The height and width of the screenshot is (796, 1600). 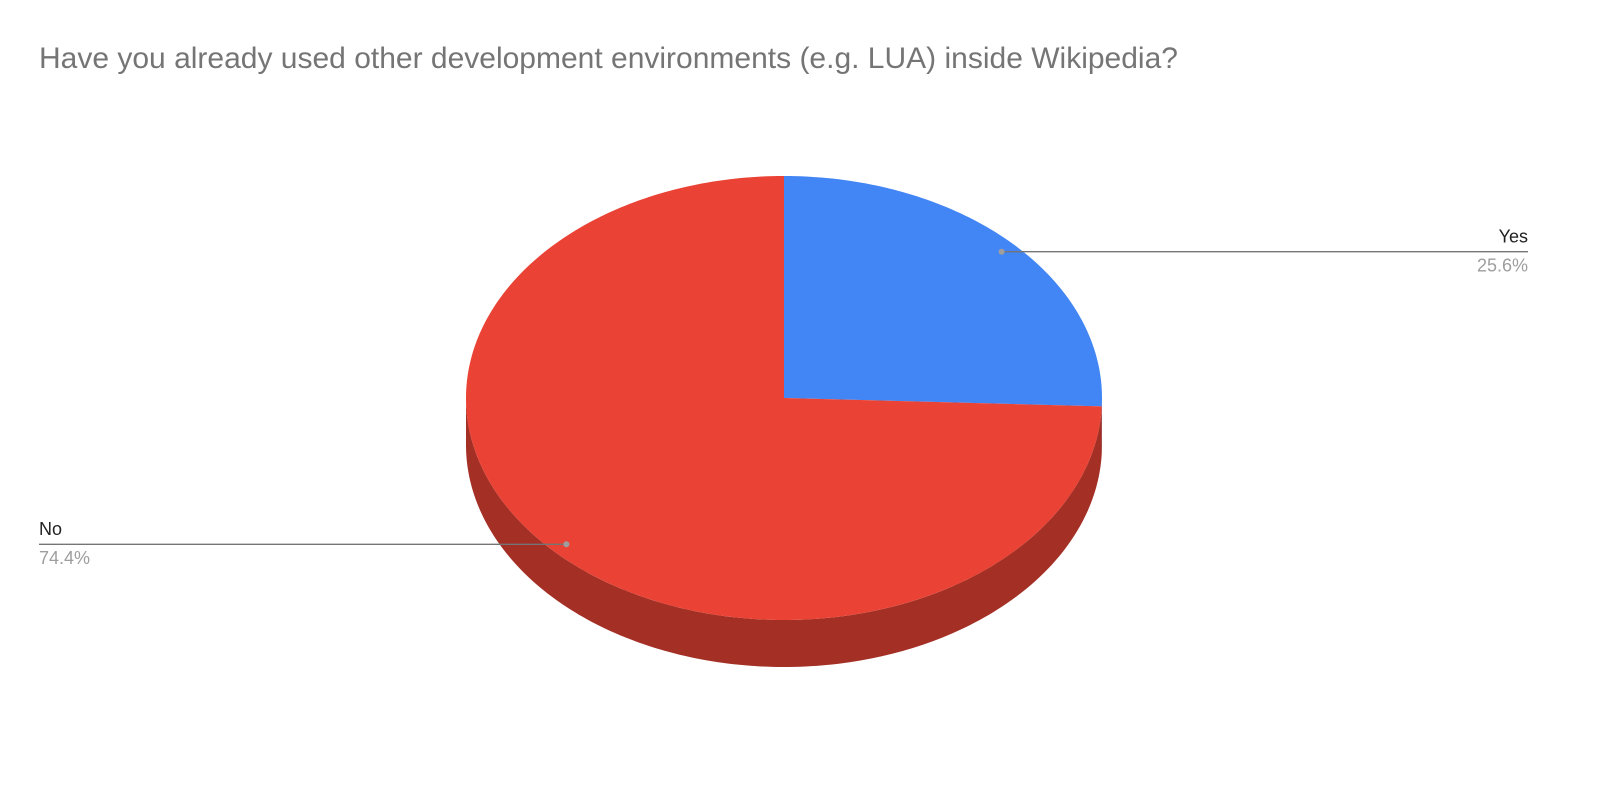 What do you see at coordinates (1513, 236) in the screenshot?
I see `slice-label: Yes` at bounding box center [1513, 236].